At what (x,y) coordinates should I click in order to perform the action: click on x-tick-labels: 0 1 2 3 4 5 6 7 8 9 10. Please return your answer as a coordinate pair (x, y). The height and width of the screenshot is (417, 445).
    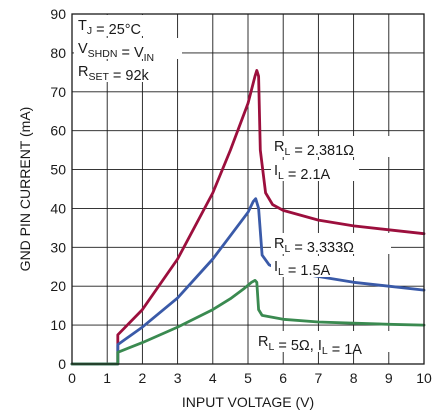
    Looking at the image, I should click on (250, 378).